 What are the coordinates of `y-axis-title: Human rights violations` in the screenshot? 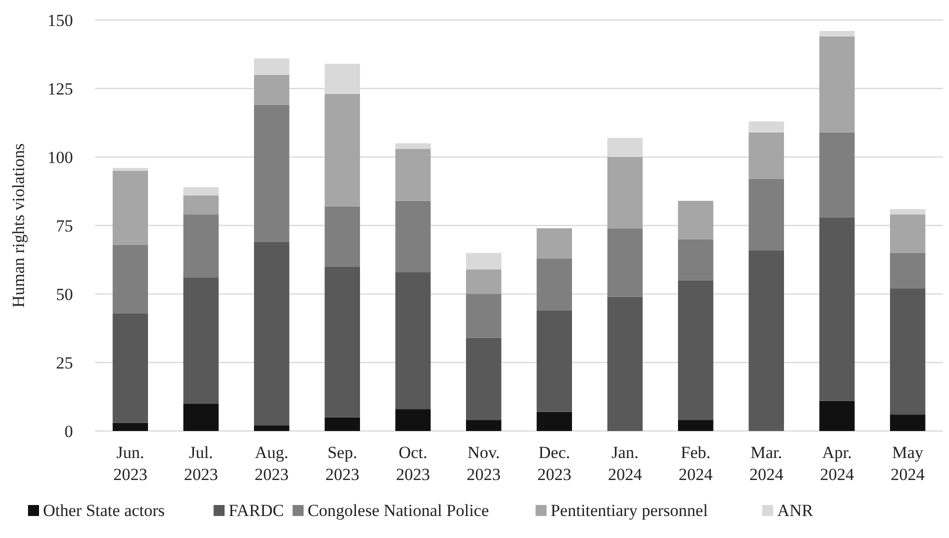 It's located at (18, 225).